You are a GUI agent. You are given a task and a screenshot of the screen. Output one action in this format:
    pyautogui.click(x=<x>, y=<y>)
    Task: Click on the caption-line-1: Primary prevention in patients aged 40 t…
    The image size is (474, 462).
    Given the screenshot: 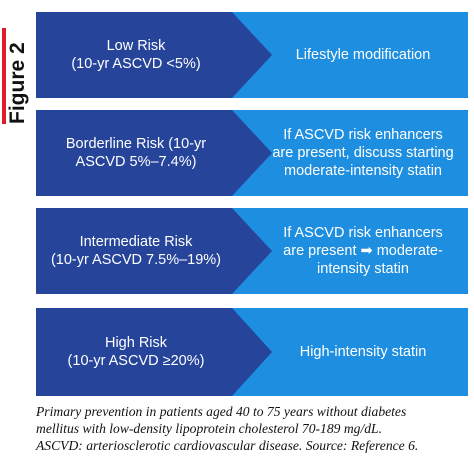 What is the action you would take?
    pyautogui.click(x=221, y=411)
    